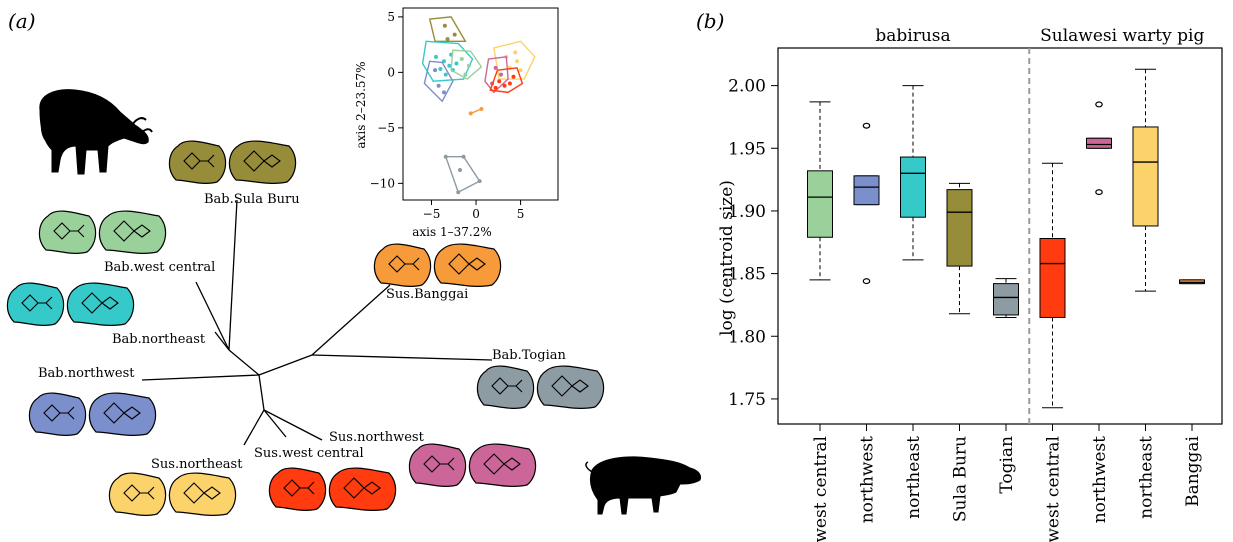  What do you see at coordinates (386, 128) in the screenshot?
I see `pca-y-tick-label: −5` at bounding box center [386, 128].